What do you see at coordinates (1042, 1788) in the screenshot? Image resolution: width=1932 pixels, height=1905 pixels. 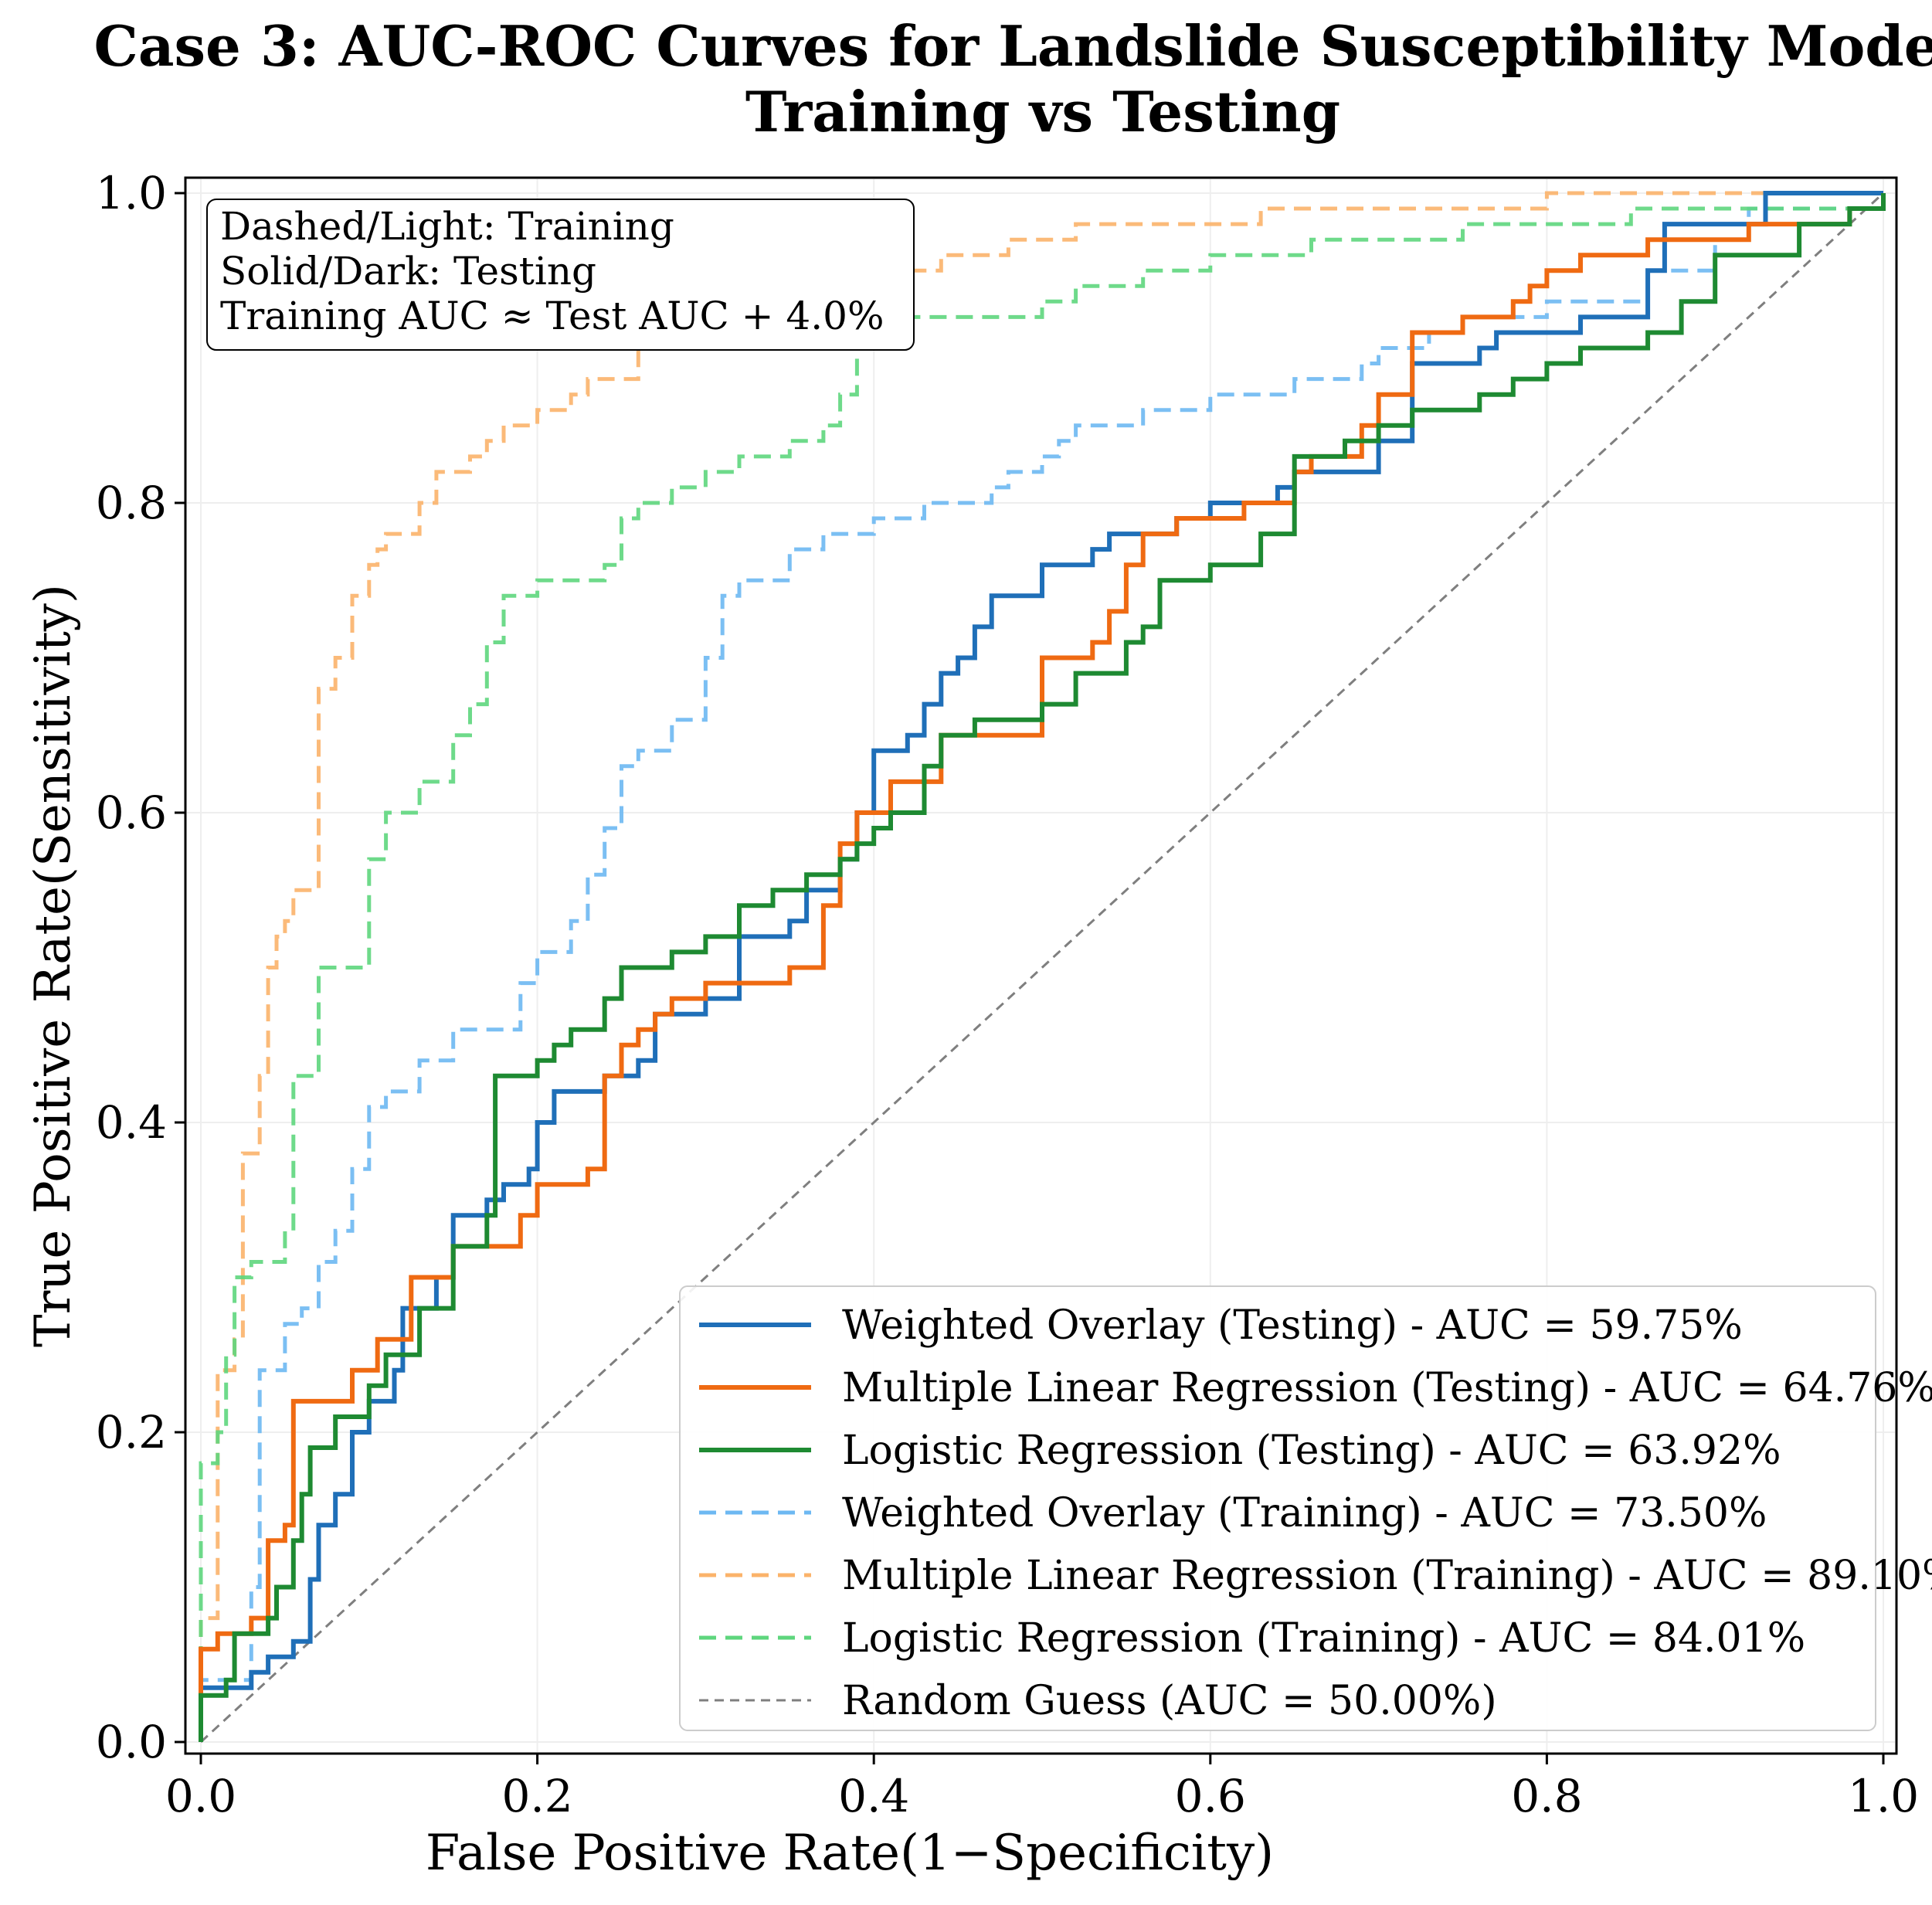 I see `x-axis-ticks: 0.0 0.2 0.4 0.6 0.8 1.0` at bounding box center [1042, 1788].